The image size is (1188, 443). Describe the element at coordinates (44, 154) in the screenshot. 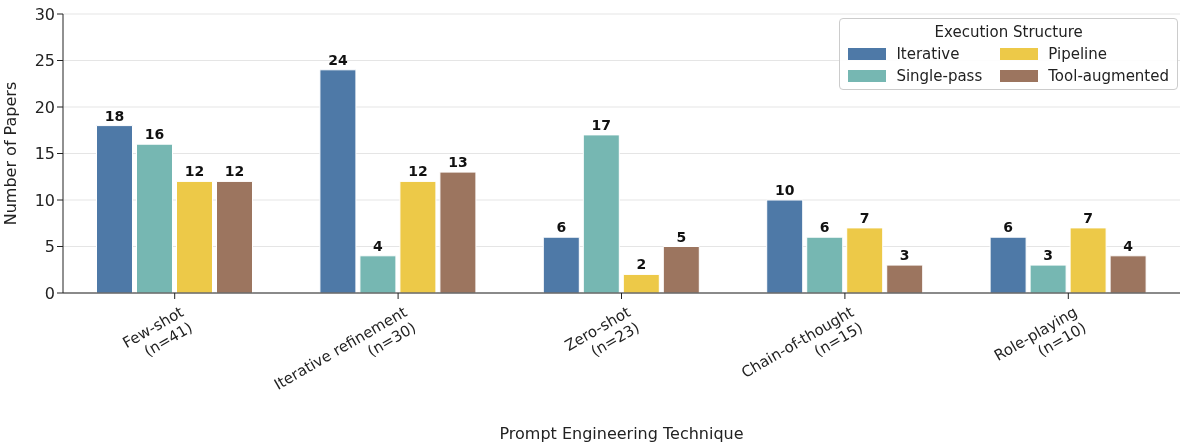

I see `y-tick-label: 15` at that location.